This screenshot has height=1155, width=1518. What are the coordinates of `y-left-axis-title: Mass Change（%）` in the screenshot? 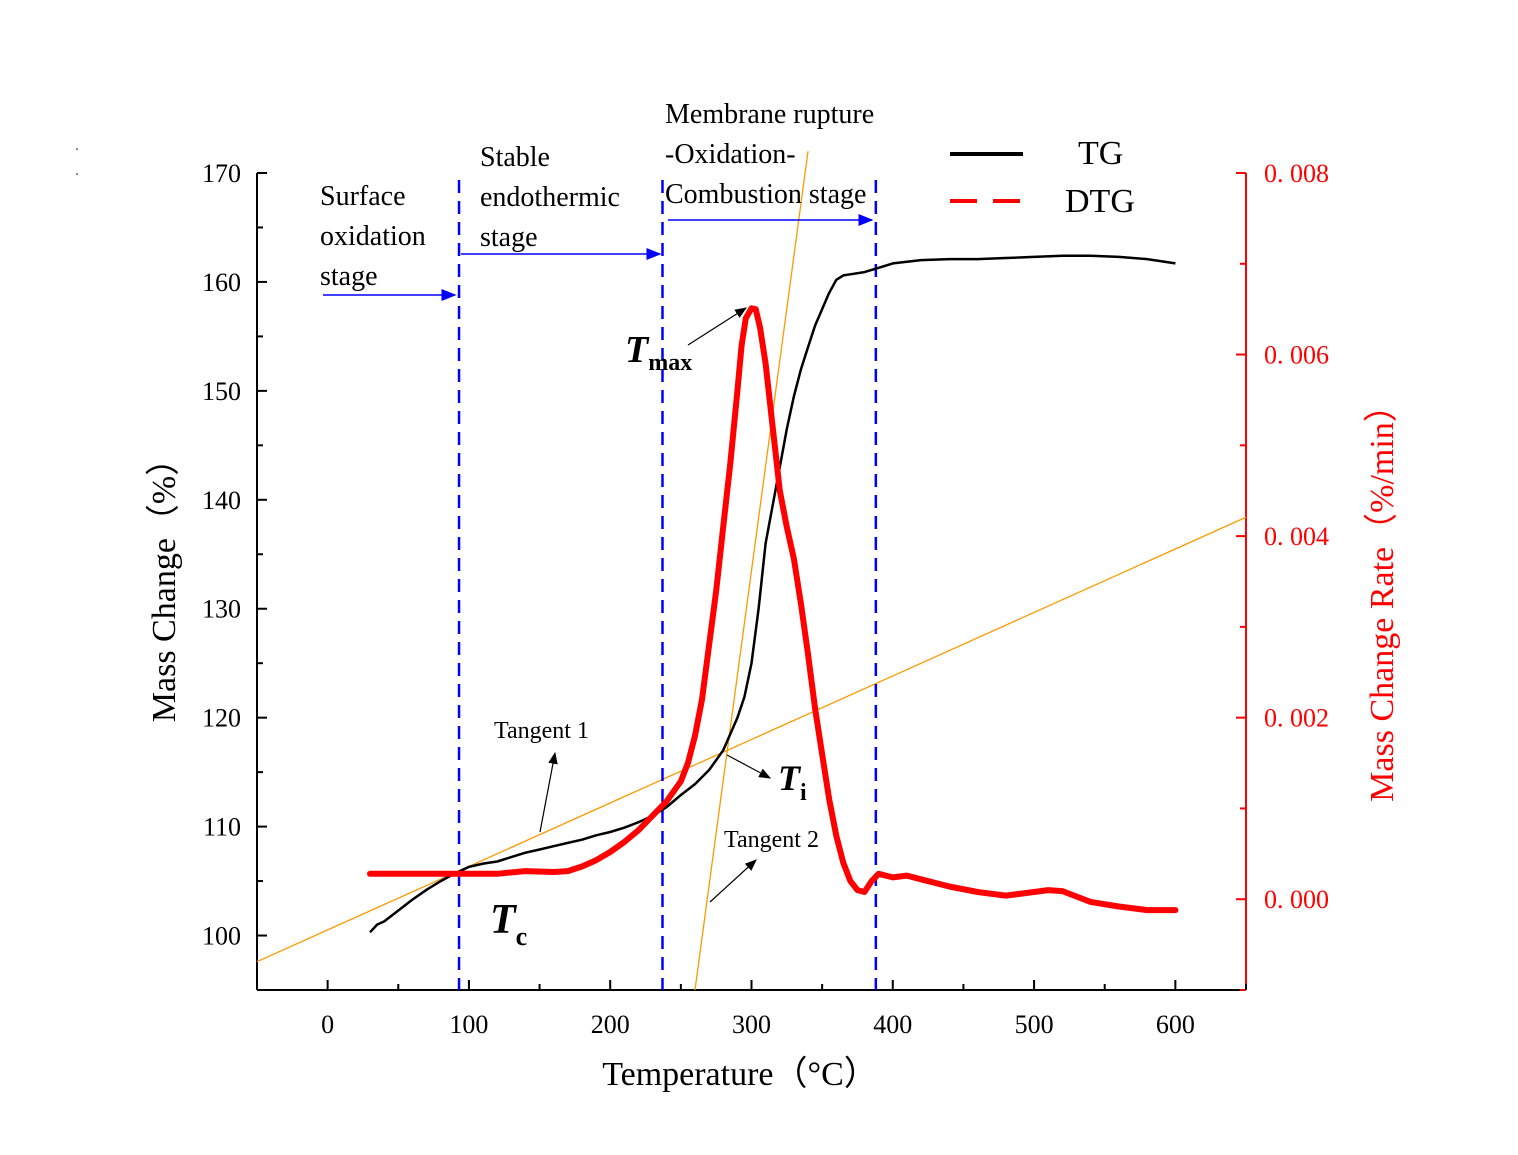 It's located at (164, 582).